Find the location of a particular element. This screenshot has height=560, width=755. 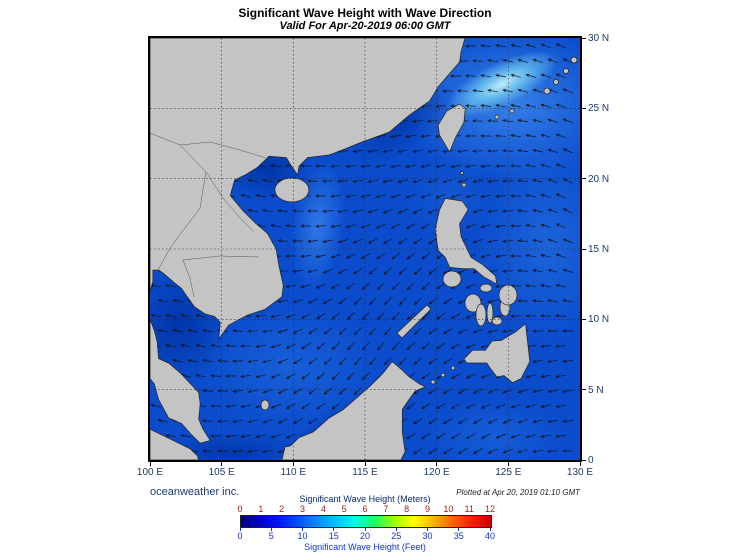

land-batan is located at coordinates (462, 173).